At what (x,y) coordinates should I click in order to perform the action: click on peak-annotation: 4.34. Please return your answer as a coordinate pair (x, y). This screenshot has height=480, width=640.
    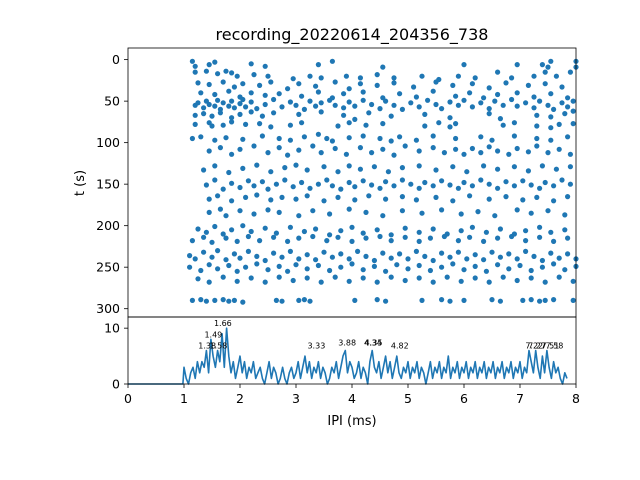
    Looking at the image, I should click on (373, 343).